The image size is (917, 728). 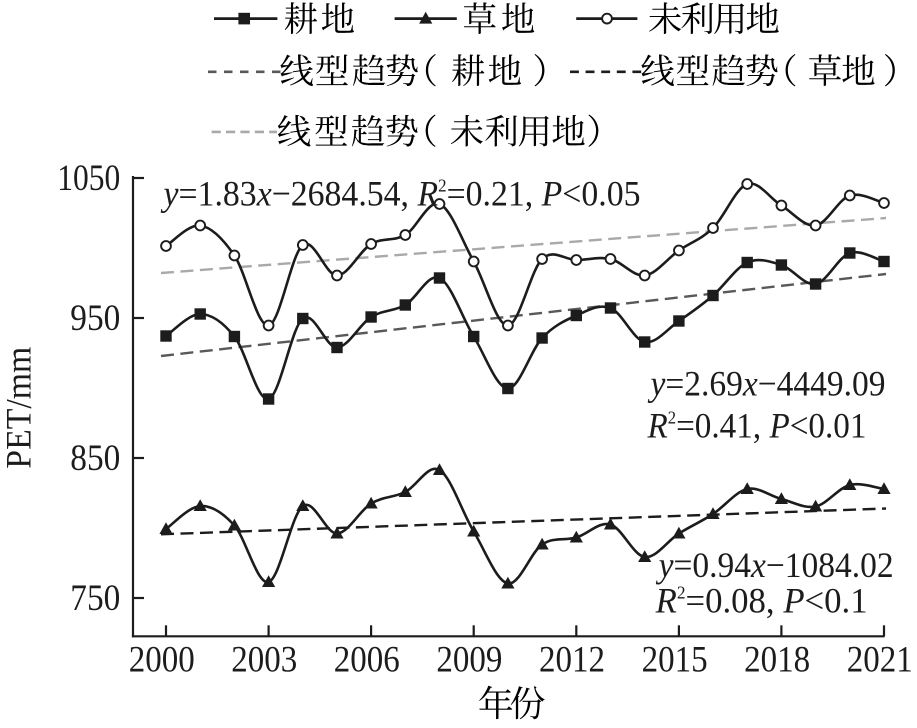 What do you see at coordinates (19, 408) in the screenshot?
I see `svg-text: PET/mm` at bounding box center [19, 408].